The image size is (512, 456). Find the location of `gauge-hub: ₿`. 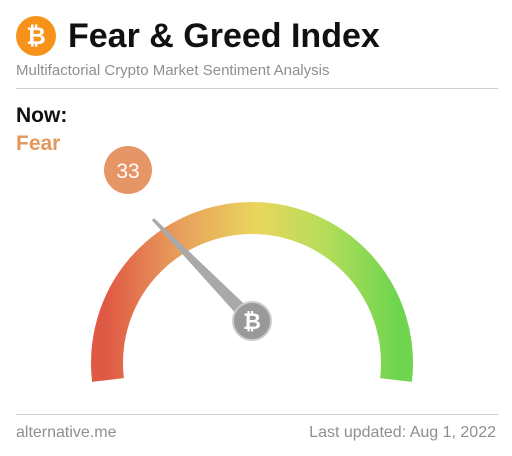

gauge-hub: ₿ is located at coordinates (252, 321).